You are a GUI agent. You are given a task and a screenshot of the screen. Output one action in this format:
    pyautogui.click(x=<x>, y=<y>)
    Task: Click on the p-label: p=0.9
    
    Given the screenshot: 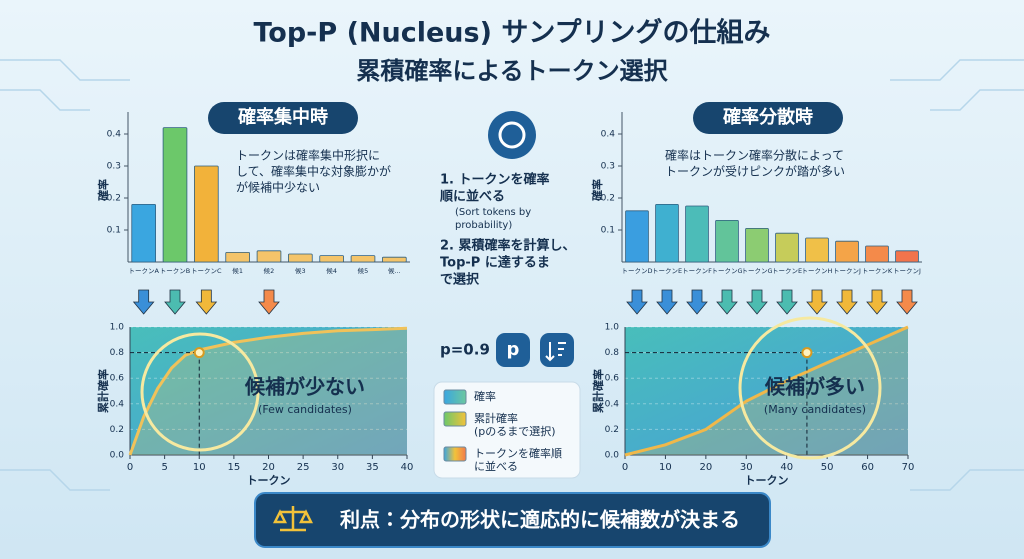 What is the action you would take?
    pyautogui.click(x=465, y=350)
    